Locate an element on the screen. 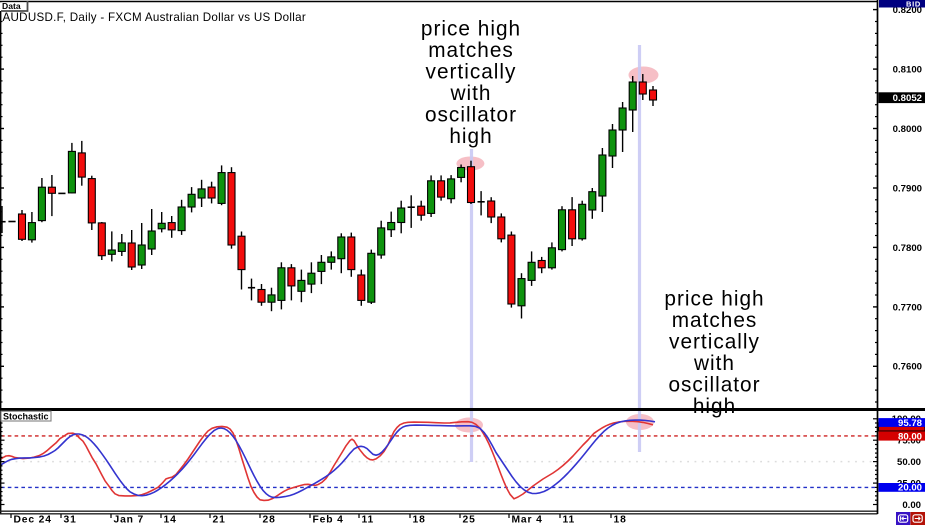 This screenshot has width=925, height=530. svg-text: 14 is located at coordinates (170, 520).